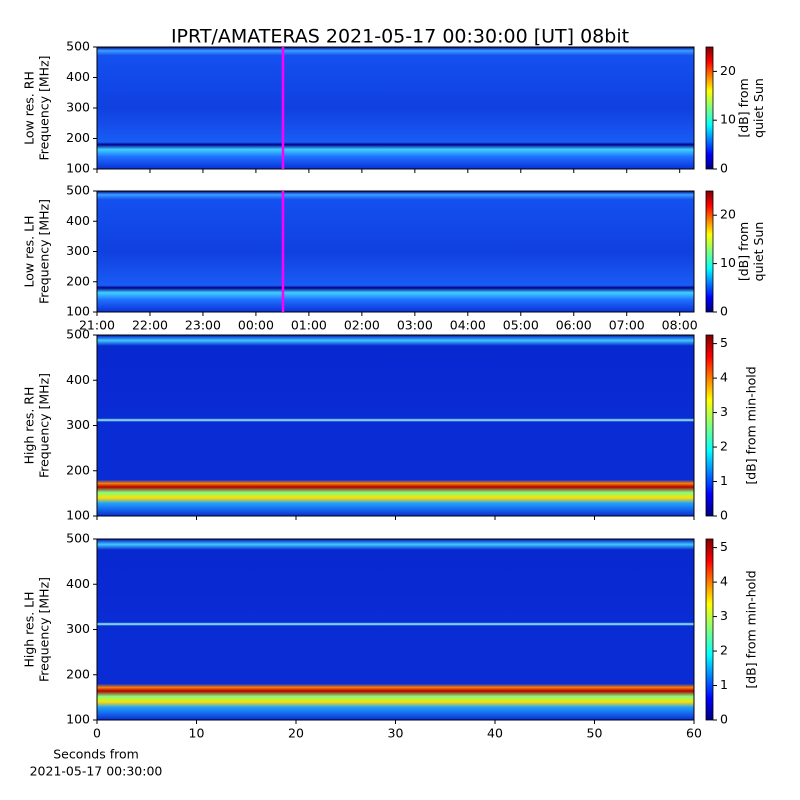  I want to click on y-axis-label: High res. LH, so click(29, 629).